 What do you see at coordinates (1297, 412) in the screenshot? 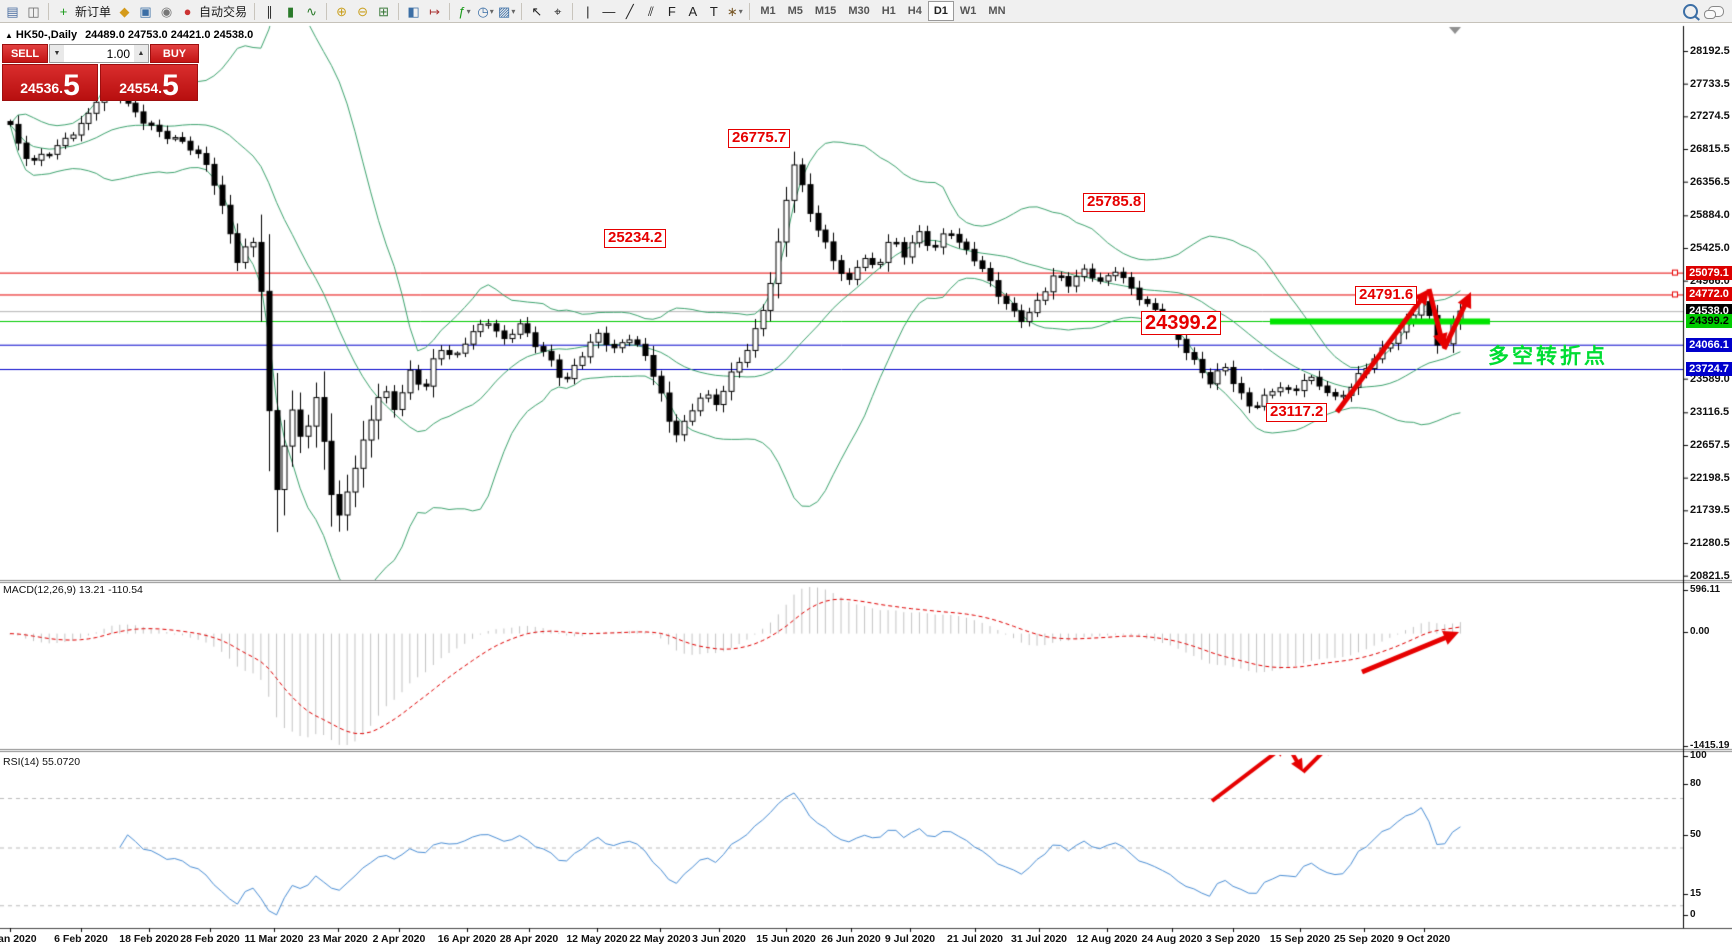
I see `price-annotation-label: 23117.2` at bounding box center [1297, 412].